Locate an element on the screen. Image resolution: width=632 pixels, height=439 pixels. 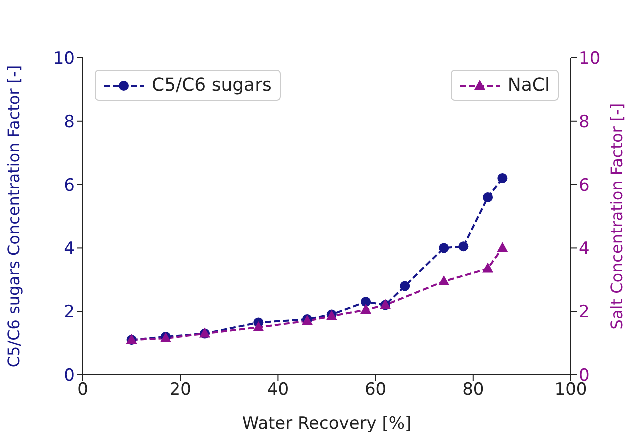
y-tick-label: 8 is located at coordinates (69, 122).